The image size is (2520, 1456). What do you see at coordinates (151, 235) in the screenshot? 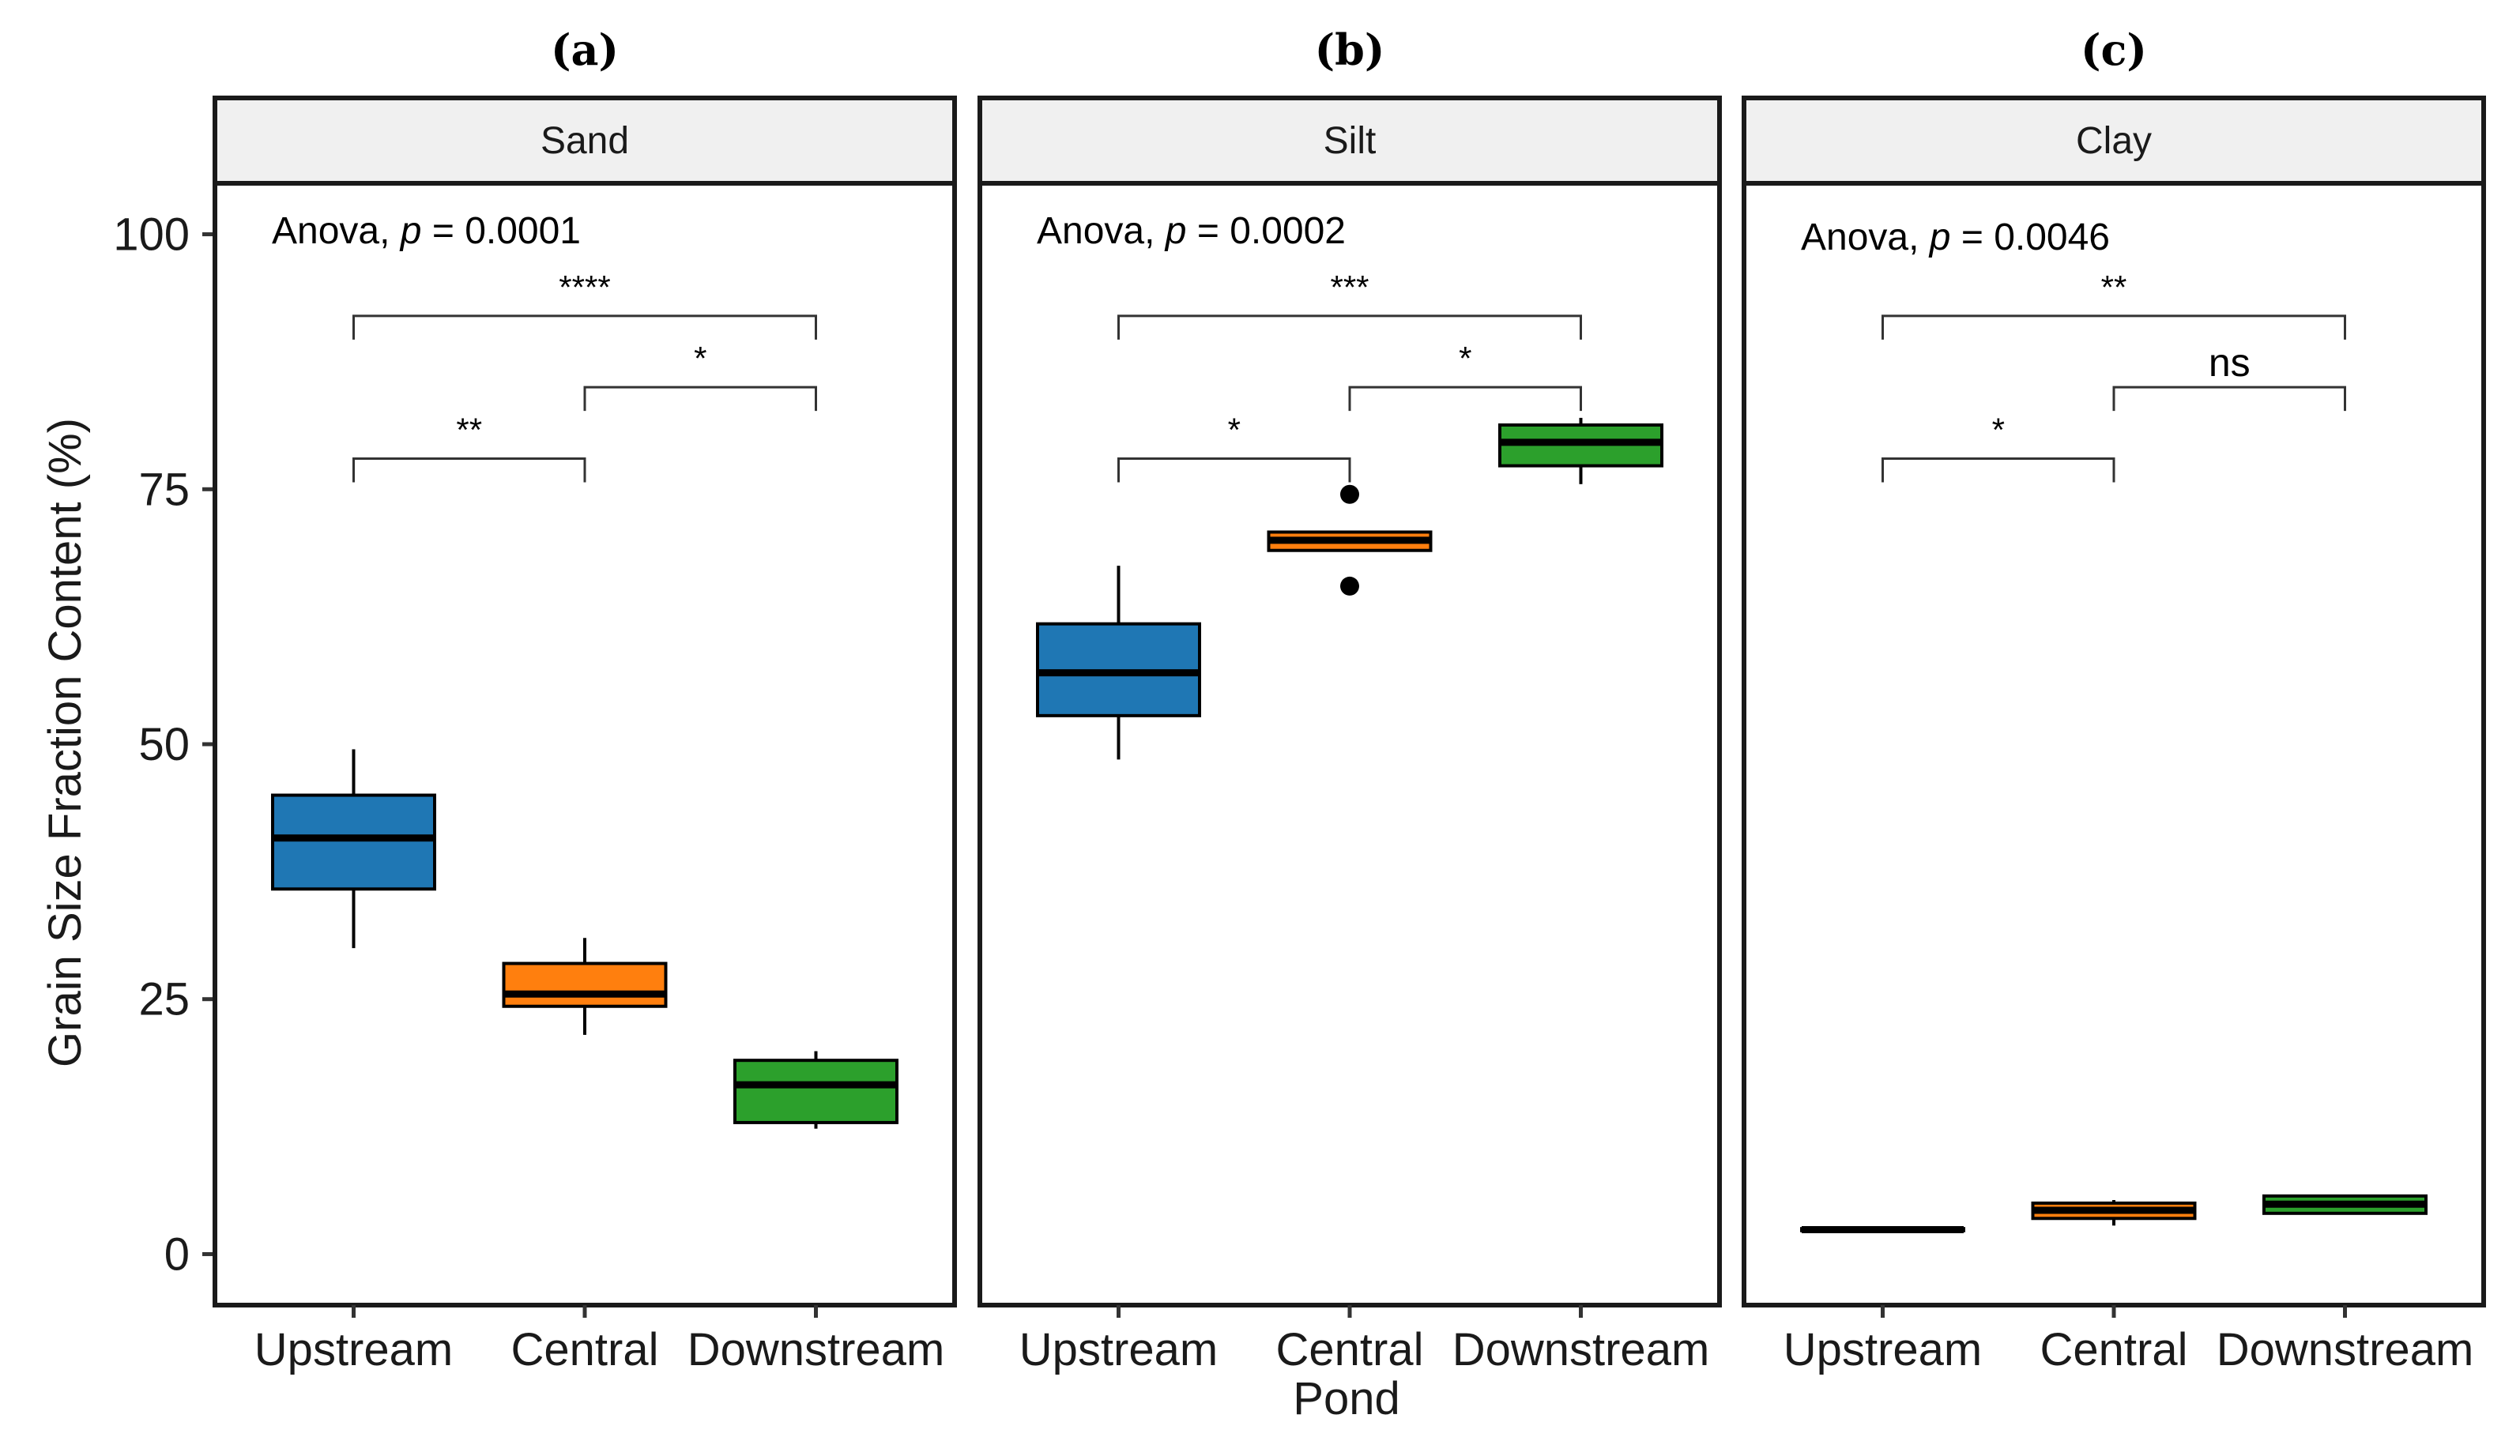
I see `y-tick-label: 100` at bounding box center [151, 235].